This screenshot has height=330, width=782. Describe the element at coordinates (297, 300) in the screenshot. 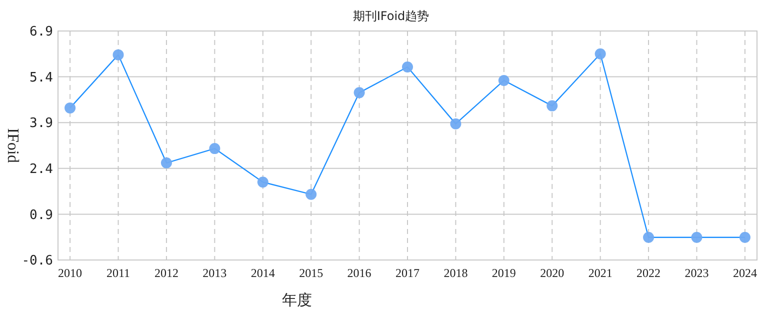

I see `x-axis-title: 年度` at that location.